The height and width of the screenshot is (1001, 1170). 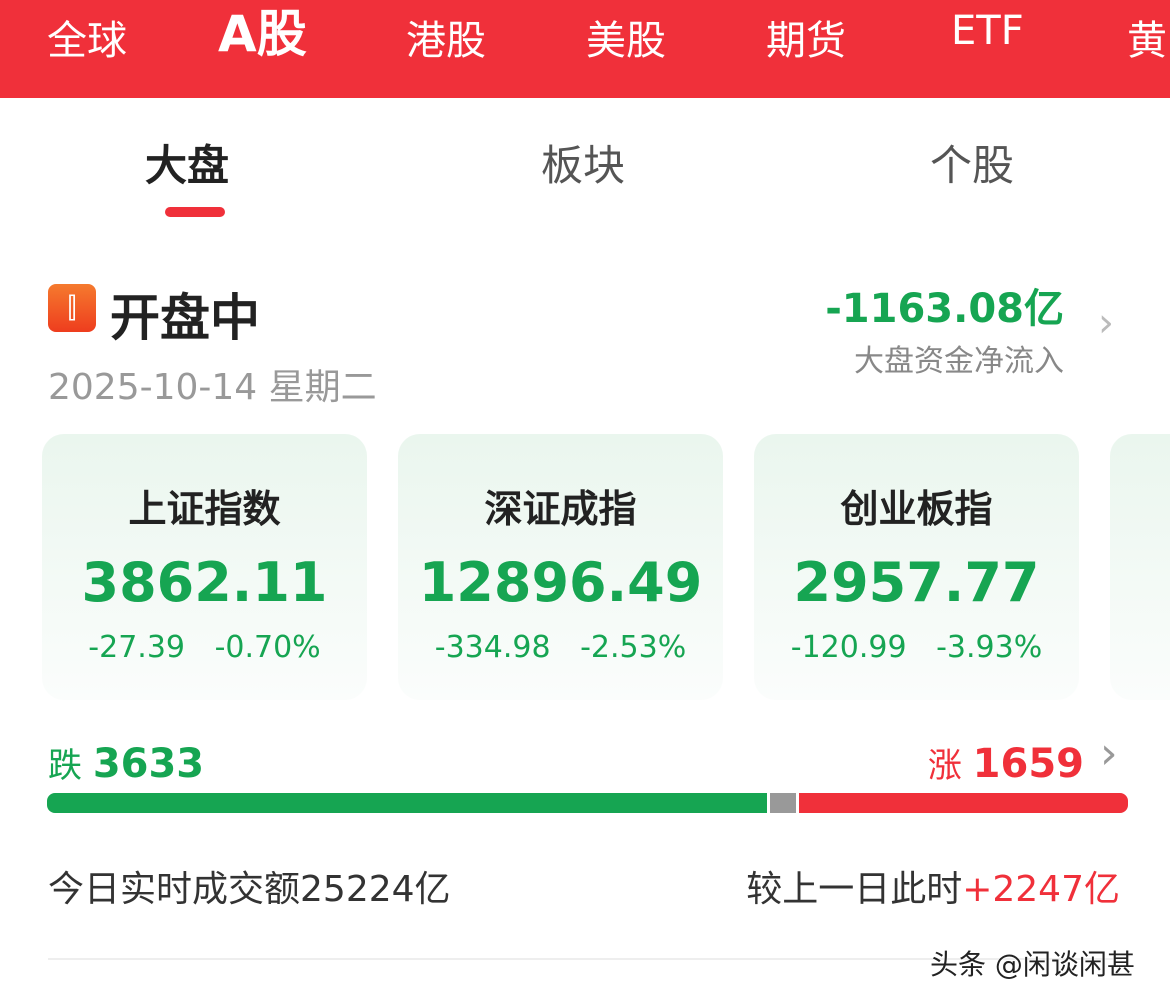 What do you see at coordinates (783, 803) in the screenshot?
I see `flat-bar` at bounding box center [783, 803].